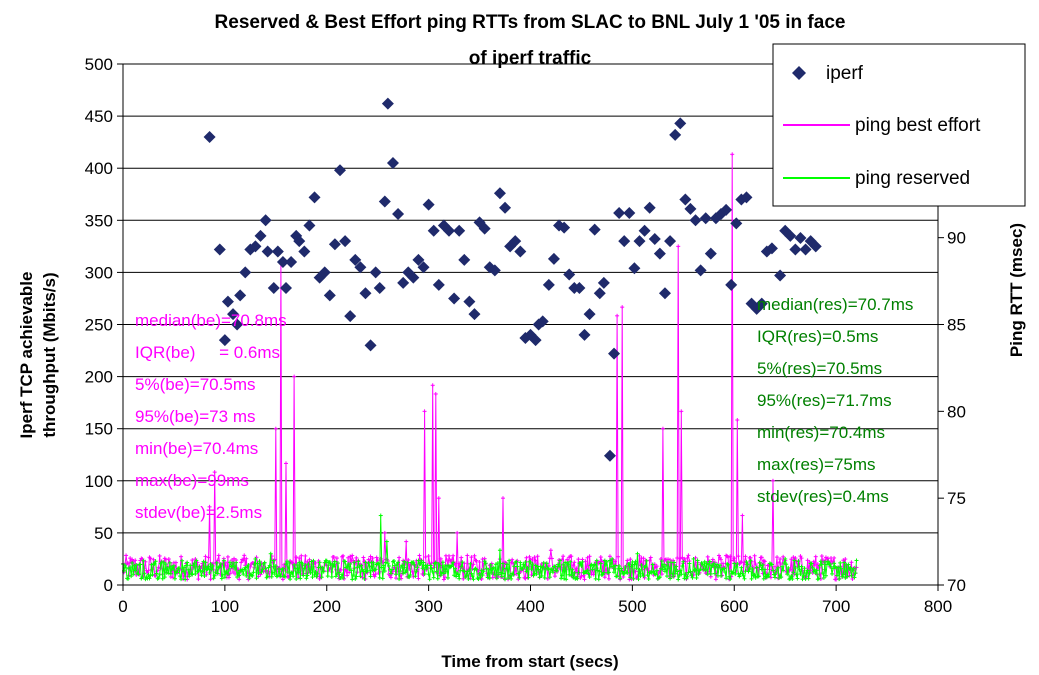  What do you see at coordinates (734, 606) in the screenshot?
I see `x-tick-label: 600` at bounding box center [734, 606].